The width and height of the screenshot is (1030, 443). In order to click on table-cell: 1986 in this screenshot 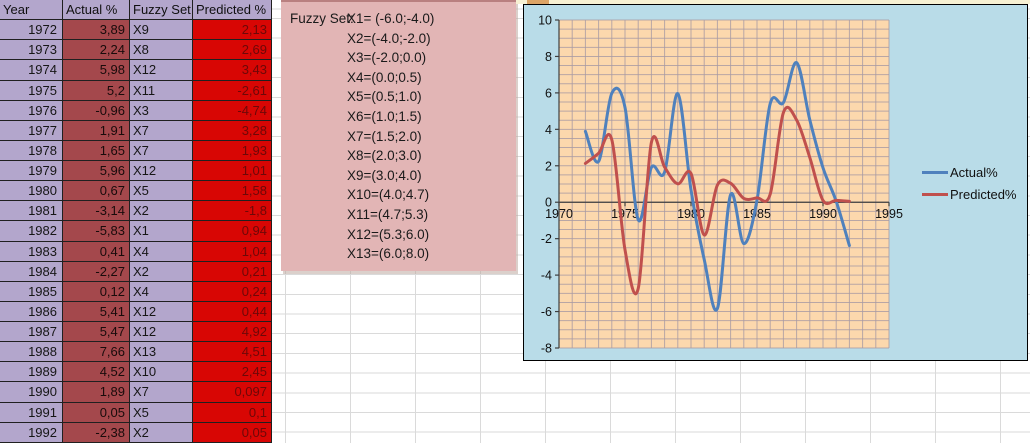, I will do `click(31, 311)`.